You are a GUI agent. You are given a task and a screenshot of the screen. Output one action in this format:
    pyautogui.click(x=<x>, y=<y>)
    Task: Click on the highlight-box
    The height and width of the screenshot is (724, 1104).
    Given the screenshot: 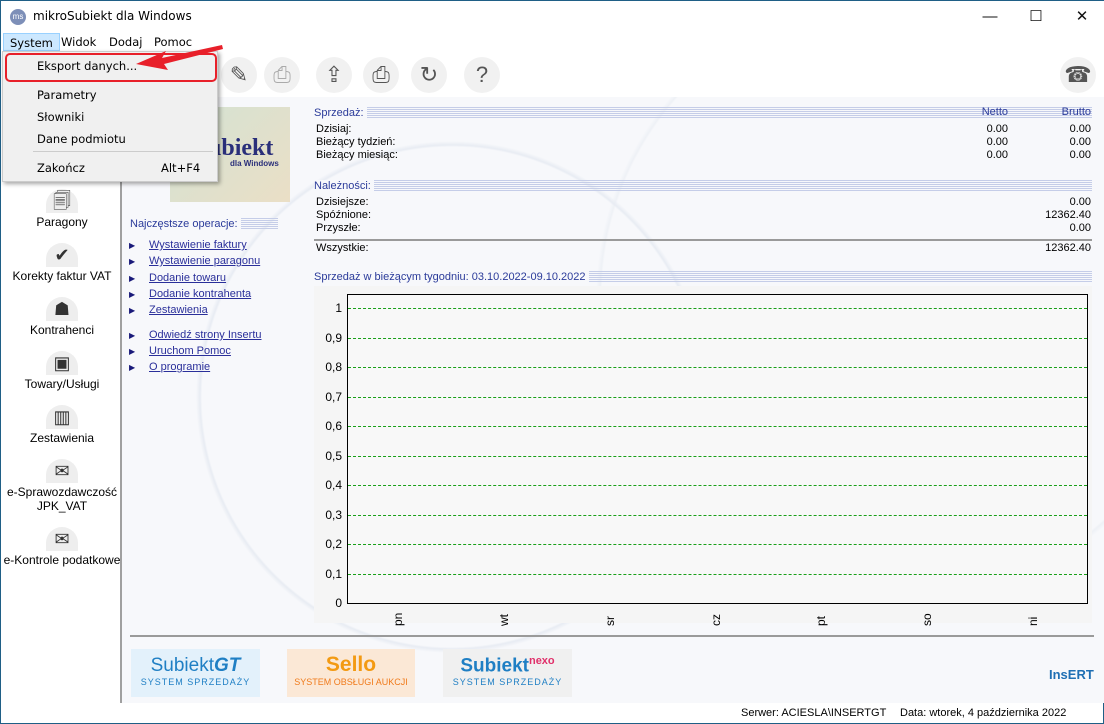 What is the action you would take?
    pyautogui.click(x=111, y=67)
    